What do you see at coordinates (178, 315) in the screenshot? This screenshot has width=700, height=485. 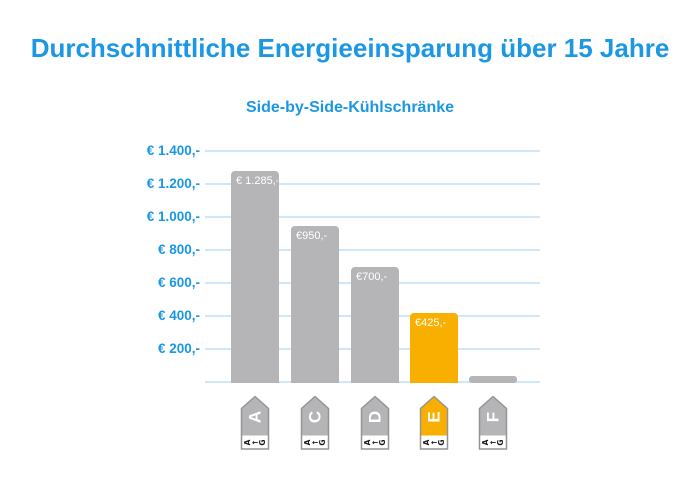 I see `y-axis-tick-label: € 400,-` at bounding box center [178, 315].